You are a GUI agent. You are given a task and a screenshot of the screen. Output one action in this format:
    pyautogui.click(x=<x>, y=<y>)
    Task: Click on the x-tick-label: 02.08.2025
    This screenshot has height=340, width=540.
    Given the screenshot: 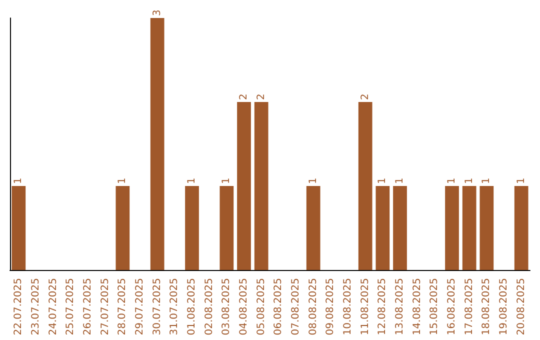 What is the action you would take?
    pyautogui.click(x=209, y=307)
    